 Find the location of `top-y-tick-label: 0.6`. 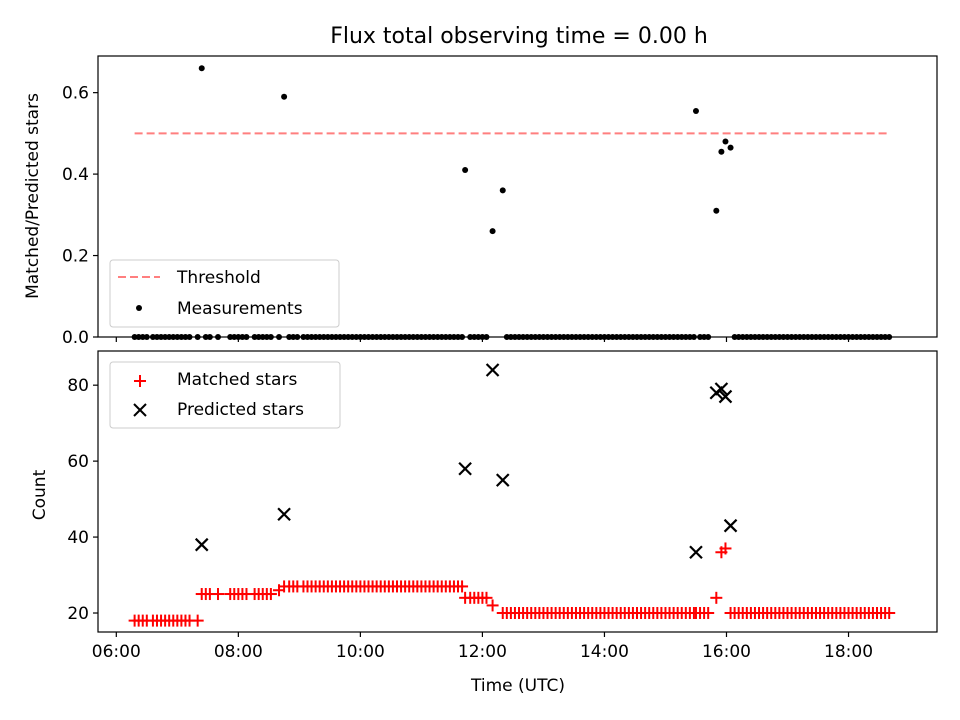

top-y-tick-label: 0.6 is located at coordinates (75, 94).